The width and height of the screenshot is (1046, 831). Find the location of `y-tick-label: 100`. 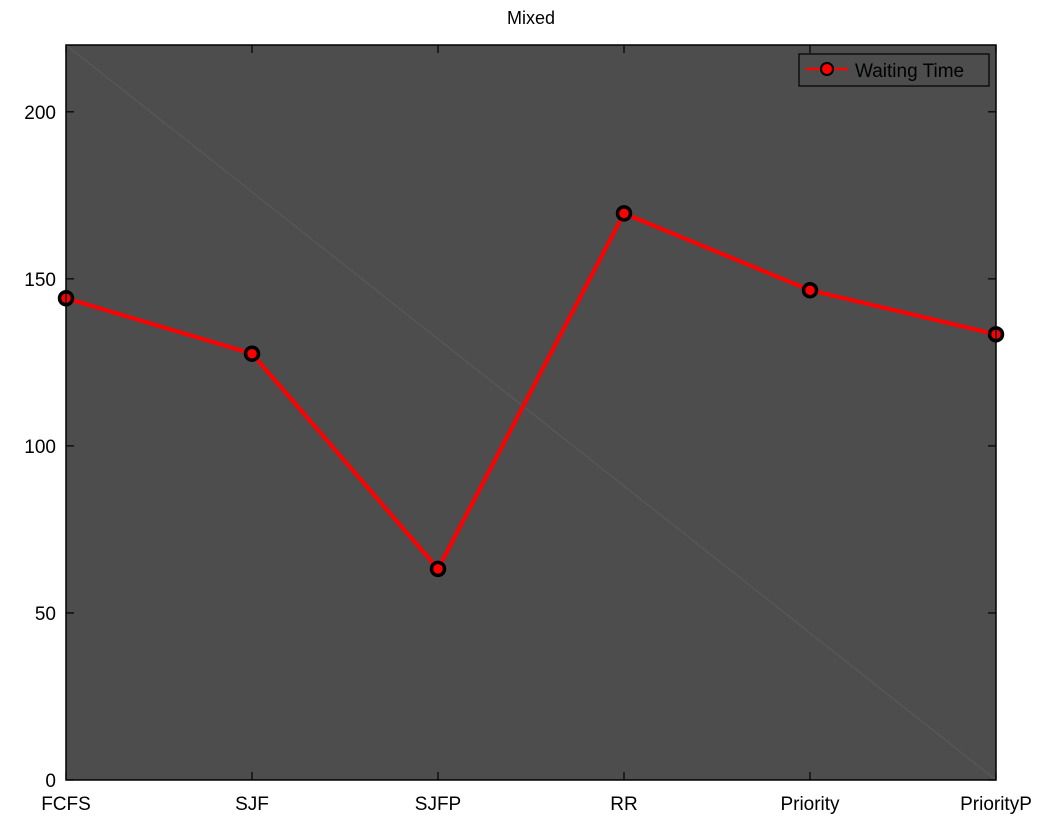

y-tick-label: 100 is located at coordinates (40, 447).